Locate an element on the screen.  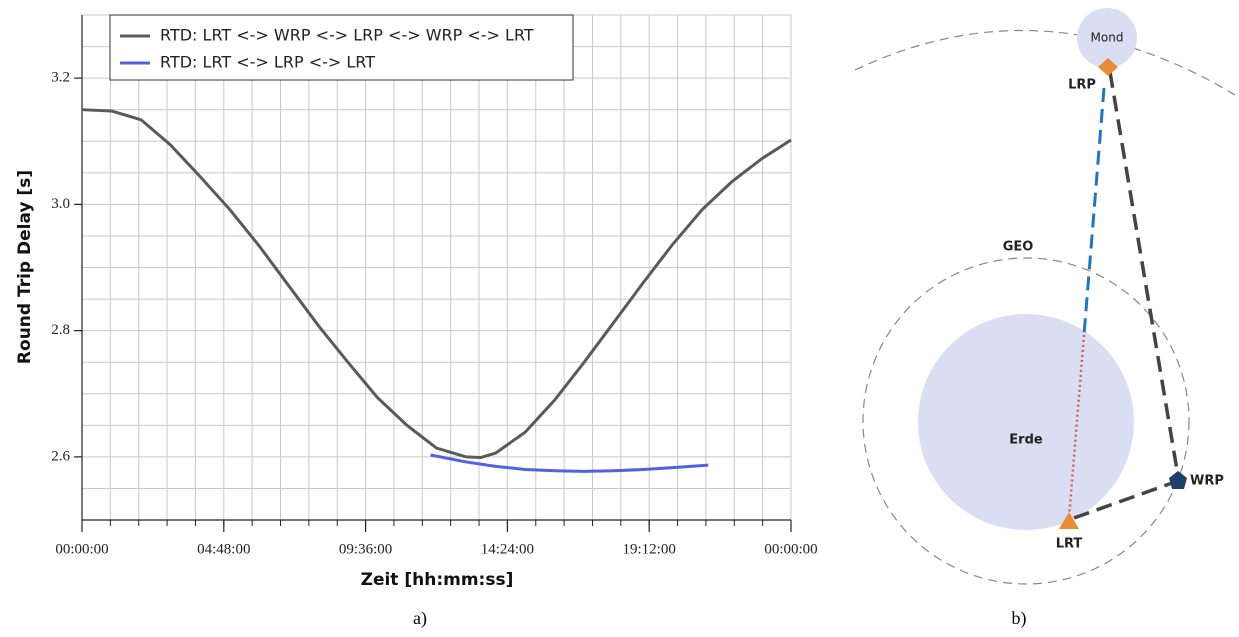
legend-label: RTD: LRT <-> WRP <-> LRP <-> WRP <-> LRT is located at coordinates (347, 35).